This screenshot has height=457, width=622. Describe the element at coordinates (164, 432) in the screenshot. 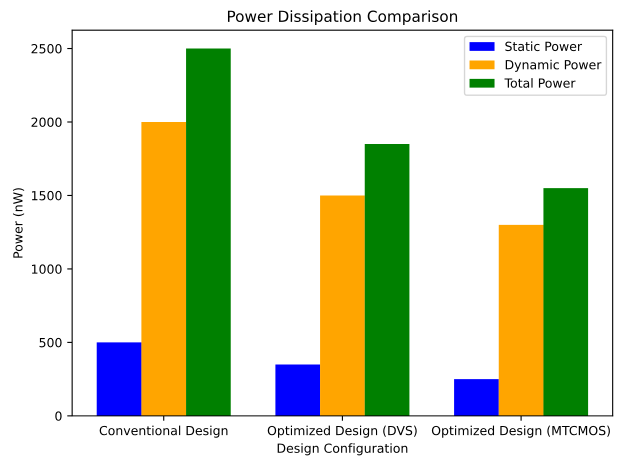

I see `x-tick-label: Conventional Design` at that location.